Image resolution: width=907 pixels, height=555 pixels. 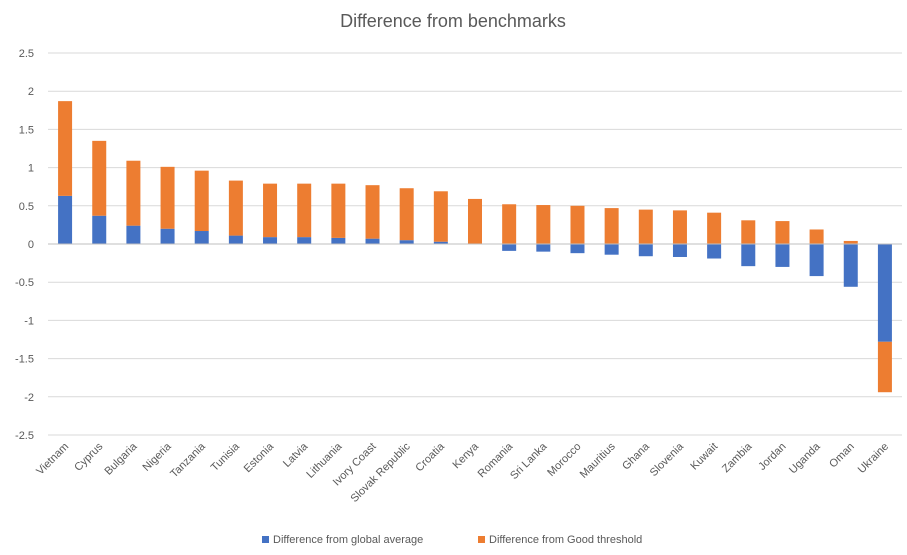 What do you see at coordinates (466, 455) in the screenshot?
I see `x-category-label: Kenya` at bounding box center [466, 455].